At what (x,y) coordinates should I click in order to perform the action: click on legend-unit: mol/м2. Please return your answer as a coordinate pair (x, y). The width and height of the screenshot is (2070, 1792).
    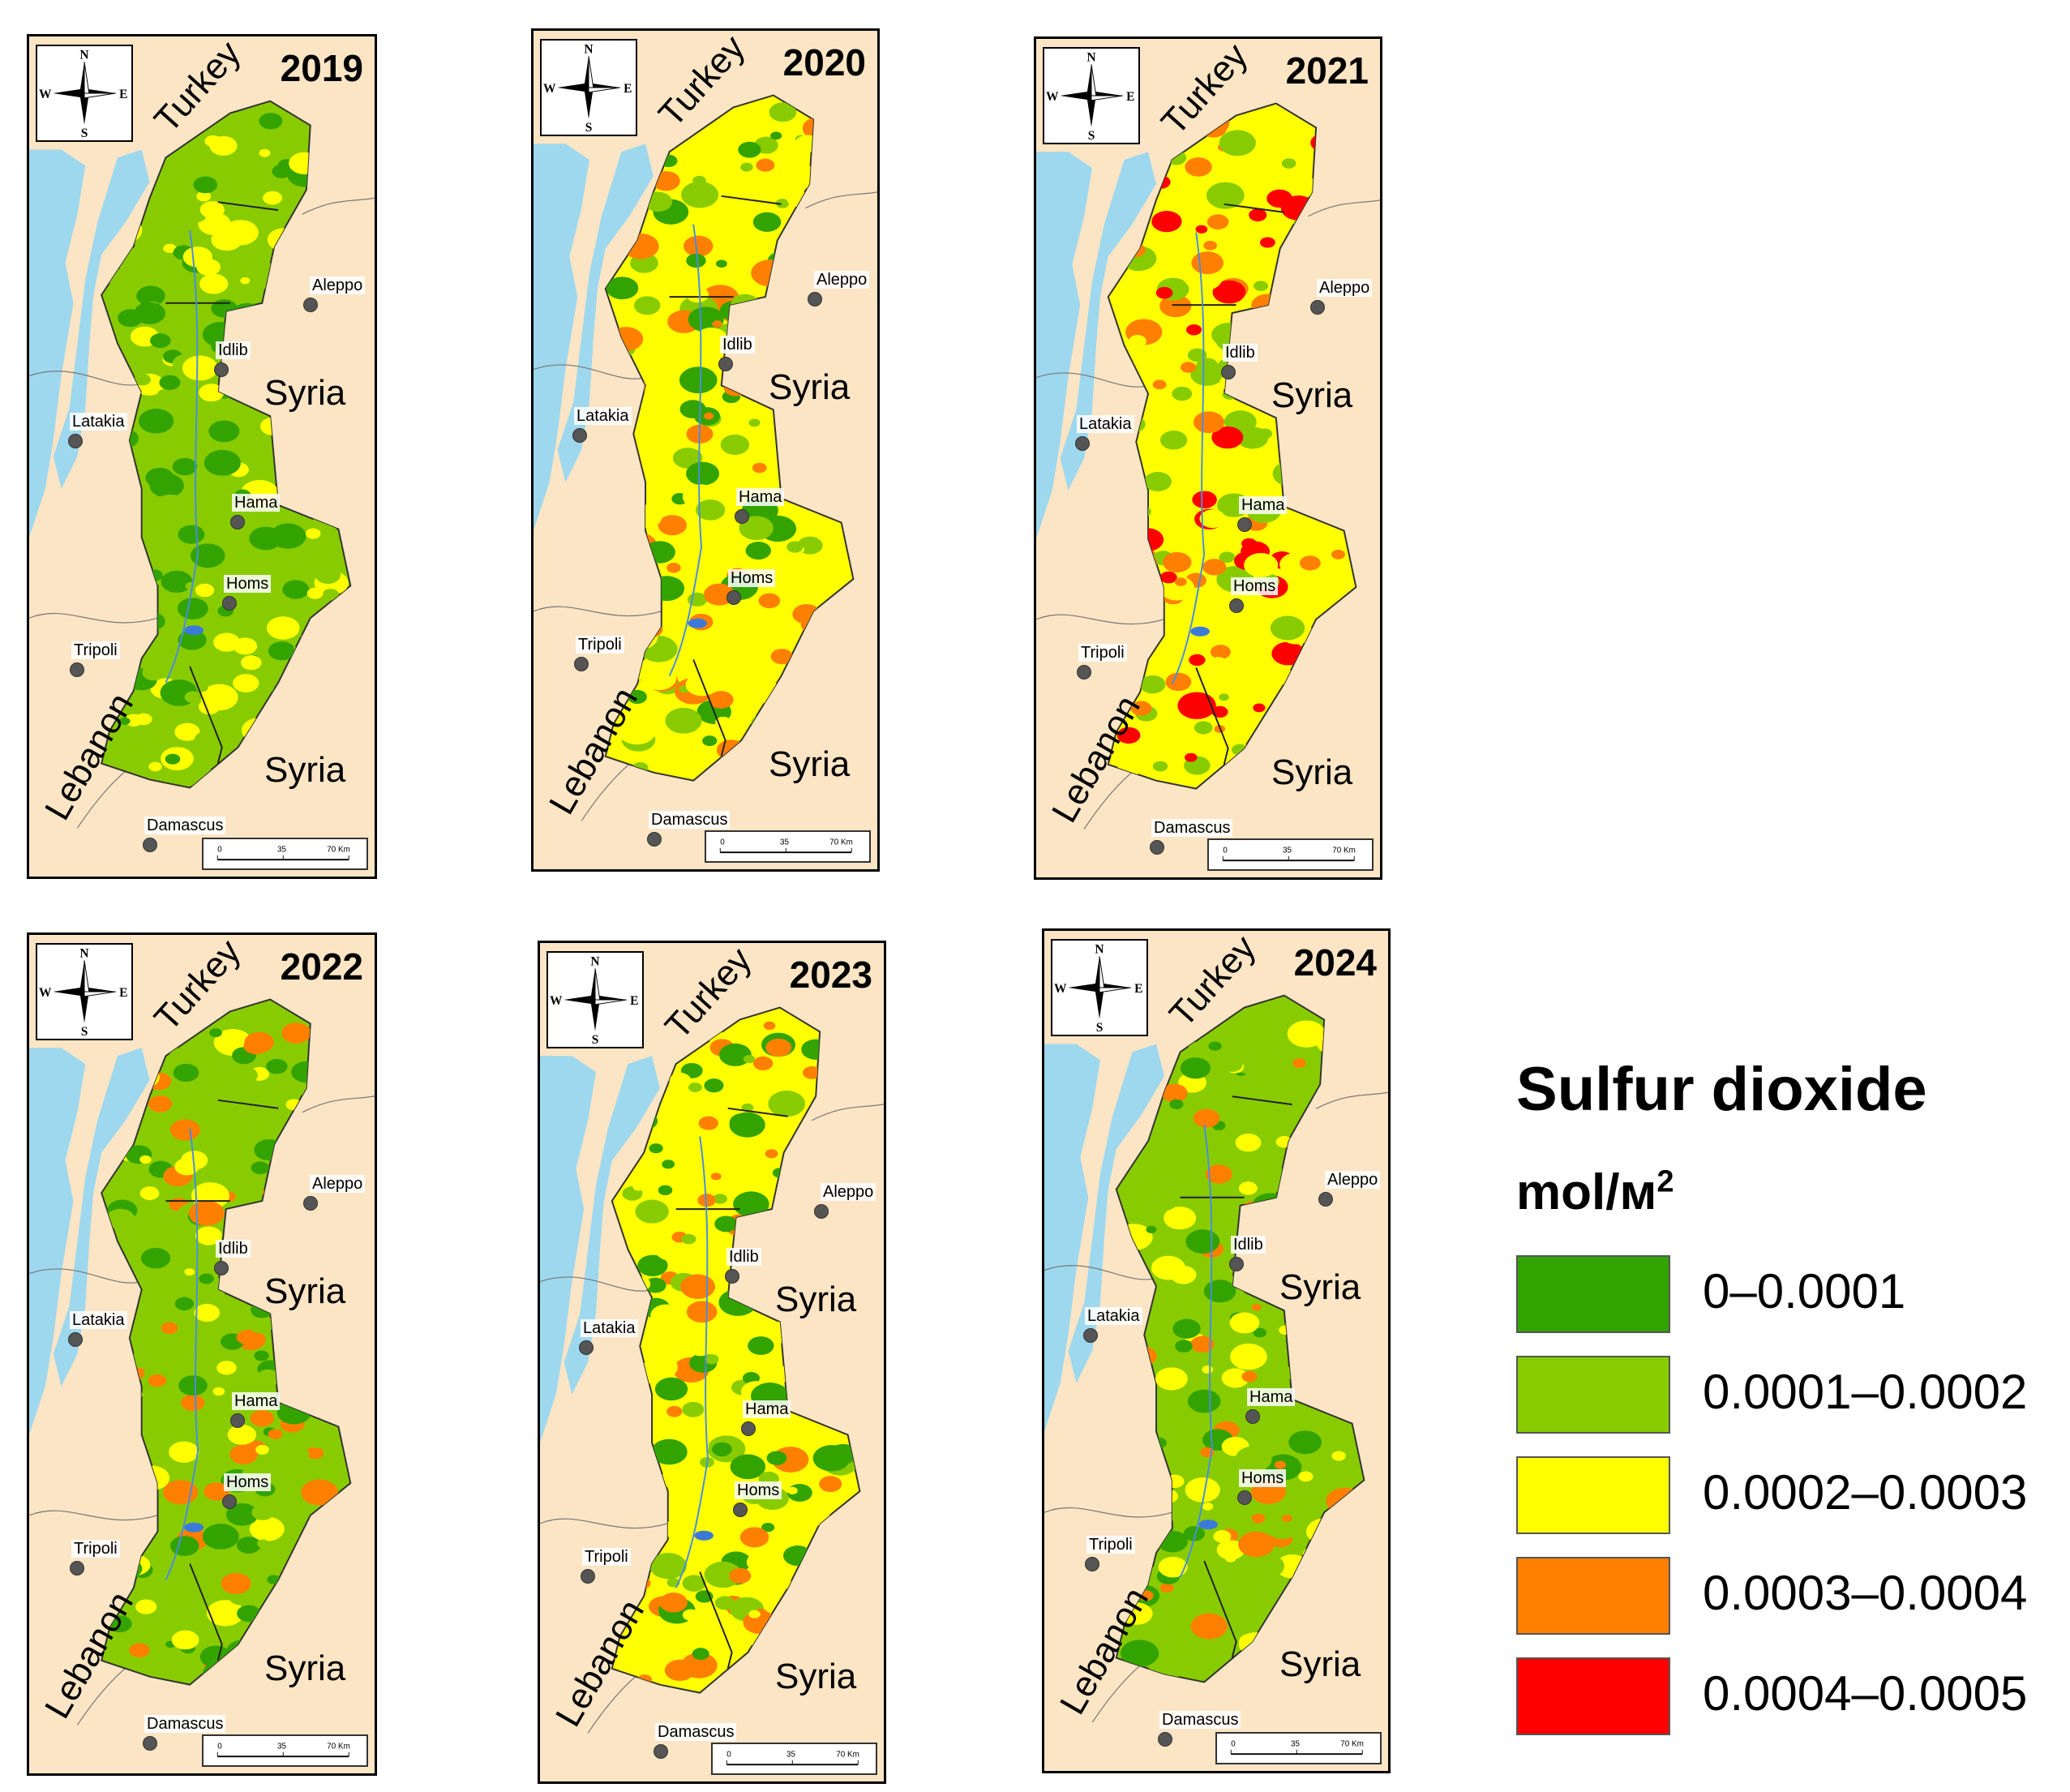
    Looking at the image, I should click on (1595, 1192).